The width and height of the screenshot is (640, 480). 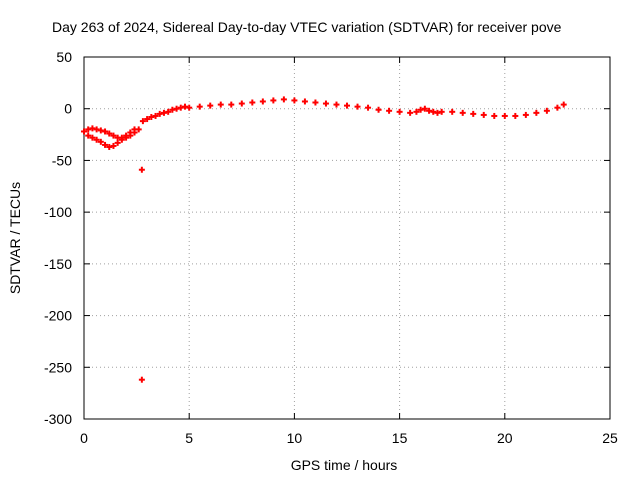 I want to click on y-tick-label: -200, so click(x=58, y=316).